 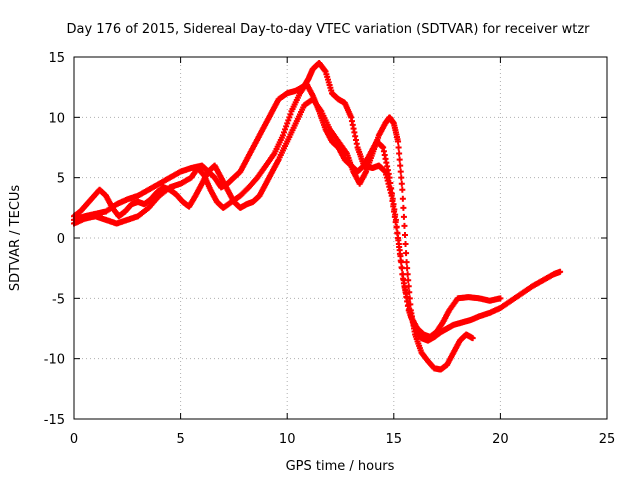 What do you see at coordinates (58, 299) in the screenshot?
I see `y-tick-label: -5` at bounding box center [58, 299].